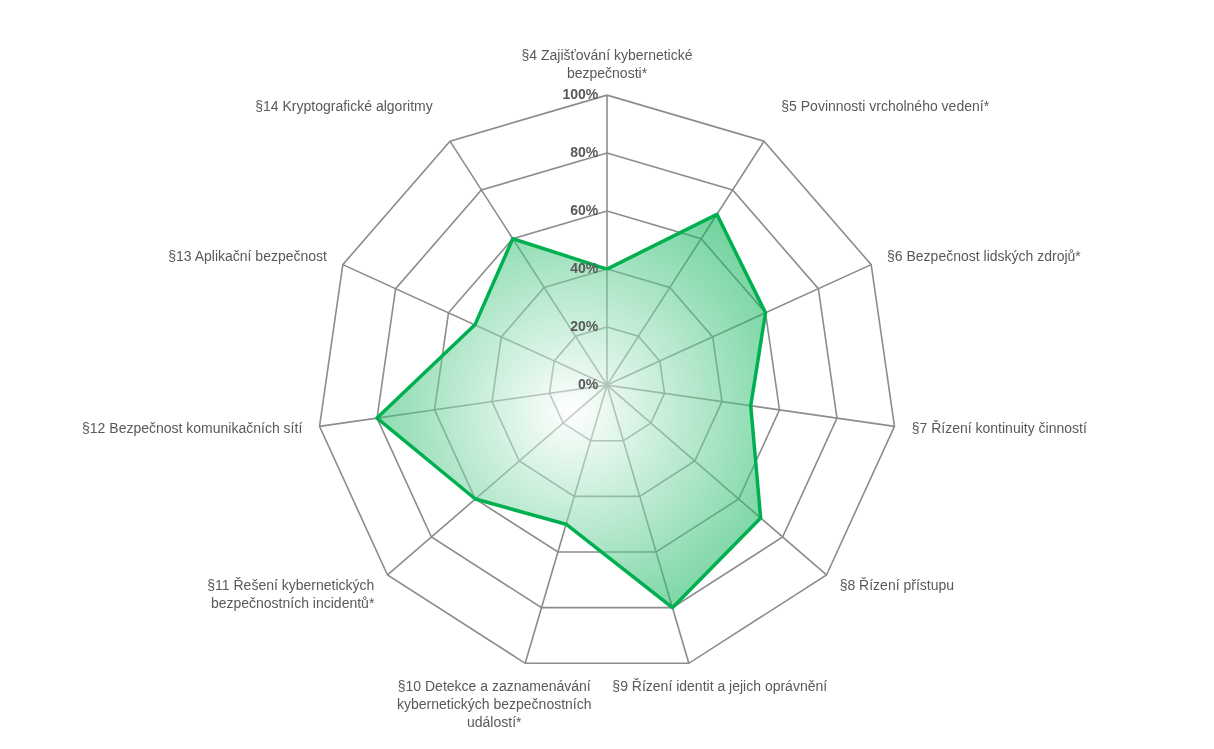 The width and height of the screenshot is (1214, 749). I want to click on y-tick-label: 20%, so click(584, 326).